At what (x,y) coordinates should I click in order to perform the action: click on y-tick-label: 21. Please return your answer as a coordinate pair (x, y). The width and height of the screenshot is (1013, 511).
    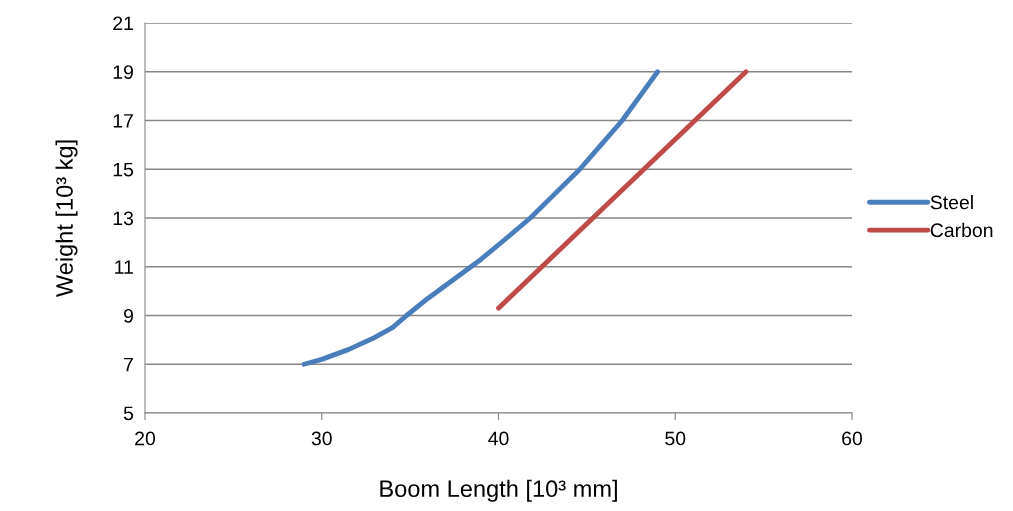
    Looking at the image, I should click on (123, 23).